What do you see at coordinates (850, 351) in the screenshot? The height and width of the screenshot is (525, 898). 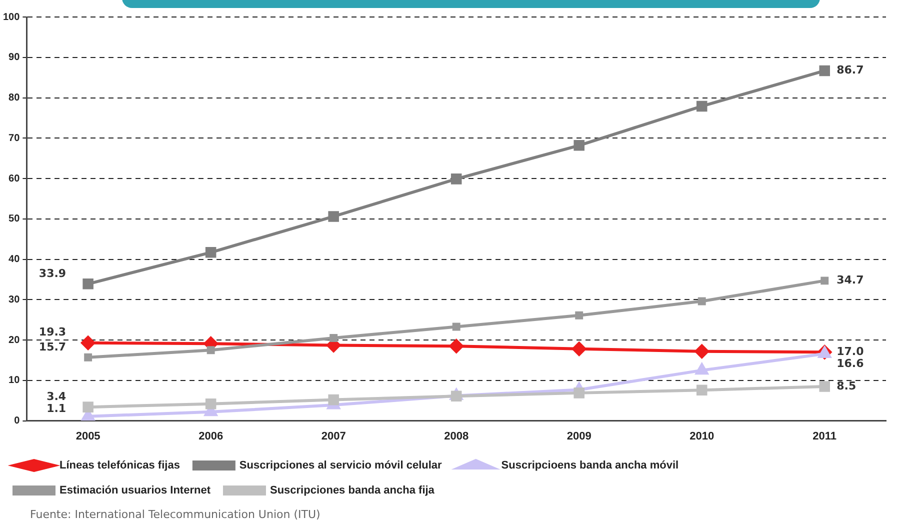 I see `data-label: 17.0` at bounding box center [850, 351].